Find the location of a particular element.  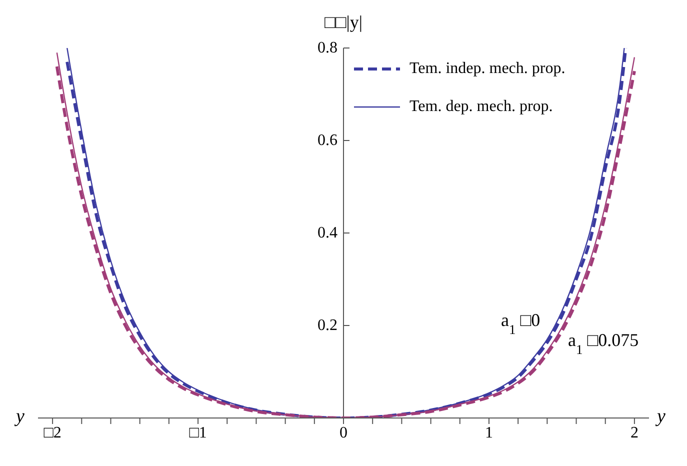

annotation: a$_{1}$ □0 is located at coordinates (520, 323).